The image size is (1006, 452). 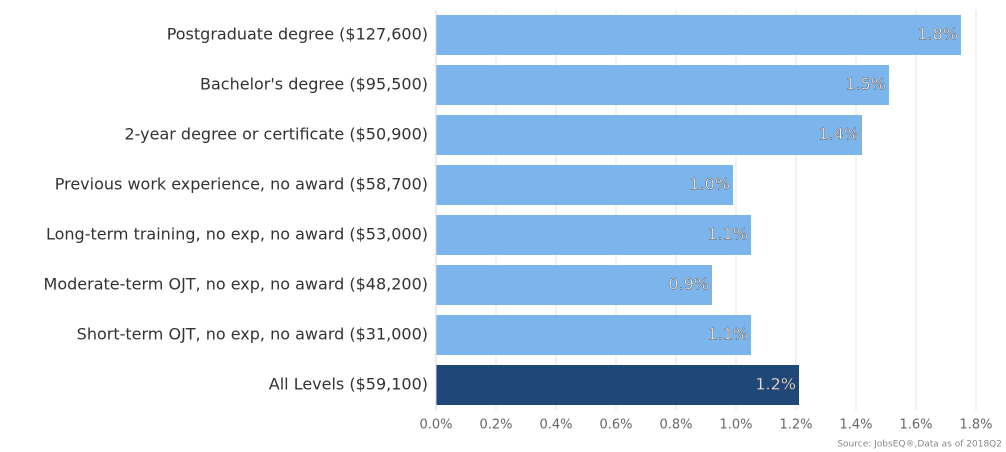 What do you see at coordinates (435, 425) in the screenshot?
I see `x-tick-label: 0.0%` at bounding box center [435, 425].